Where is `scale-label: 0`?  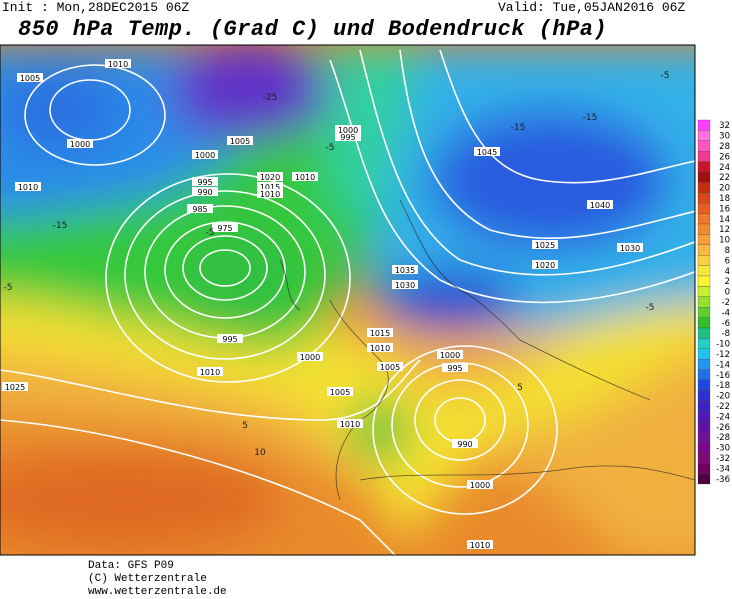
scale-label: 0 is located at coordinates (727, 293).